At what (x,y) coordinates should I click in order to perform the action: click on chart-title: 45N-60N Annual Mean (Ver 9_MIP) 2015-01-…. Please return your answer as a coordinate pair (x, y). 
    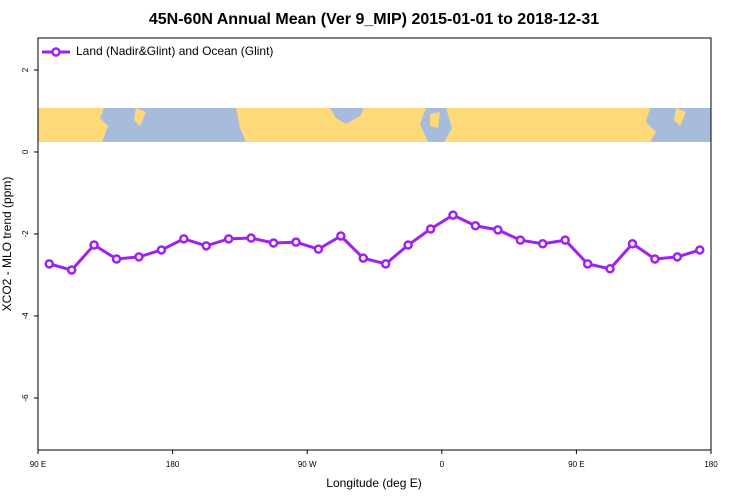
    Looking at the image, I should click on (374, 19).